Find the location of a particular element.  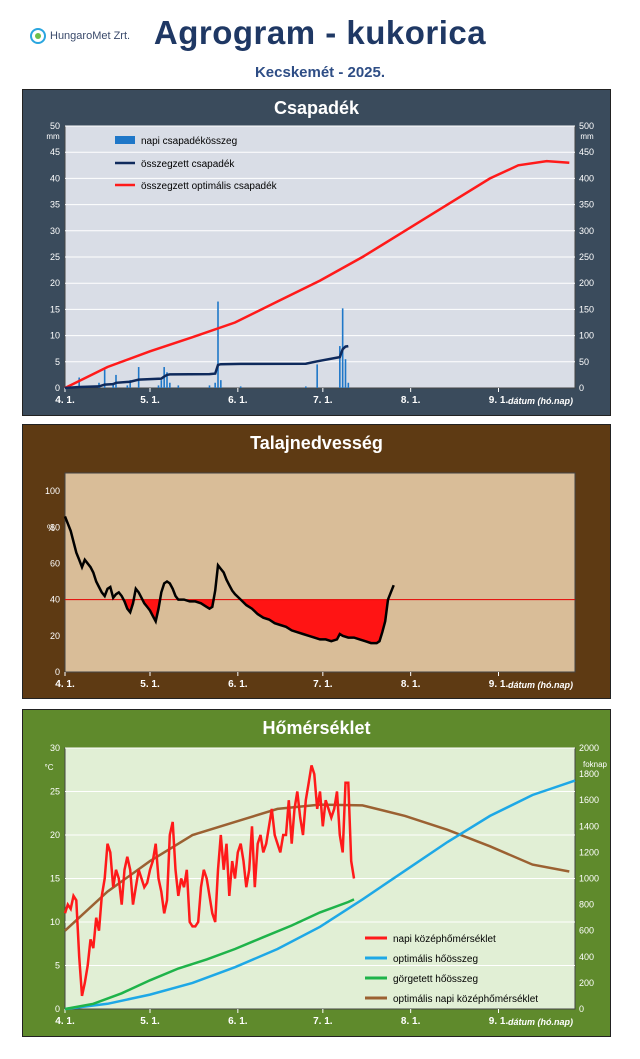

y-axis-label-right: mm is located at coordinates (587, 136).